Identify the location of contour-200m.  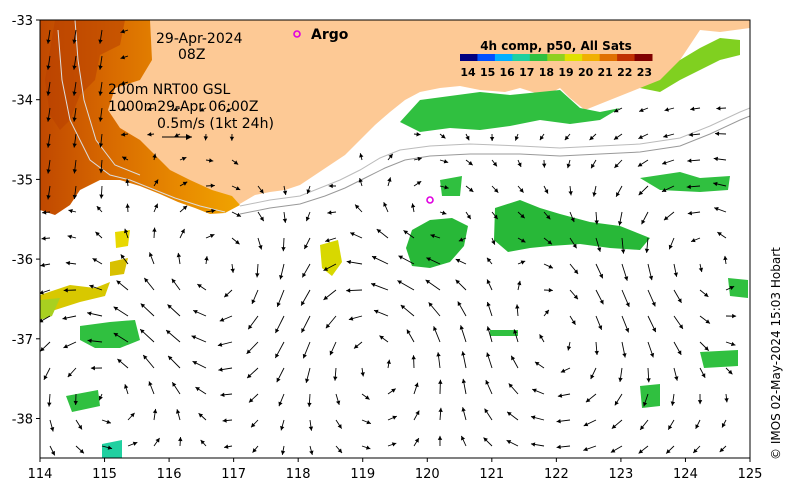
(494, 157).